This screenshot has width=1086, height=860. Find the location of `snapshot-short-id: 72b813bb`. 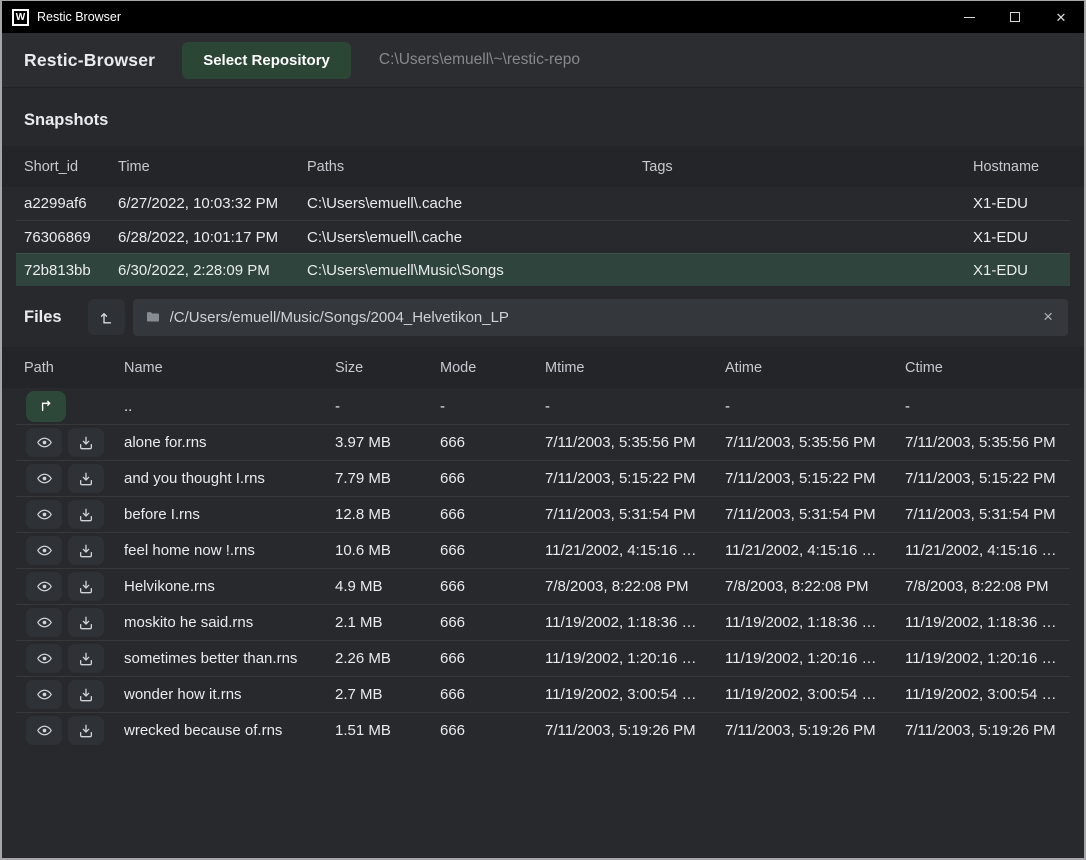

snapshot-short-id: 72b813bb is located at coordinates (57, 270).